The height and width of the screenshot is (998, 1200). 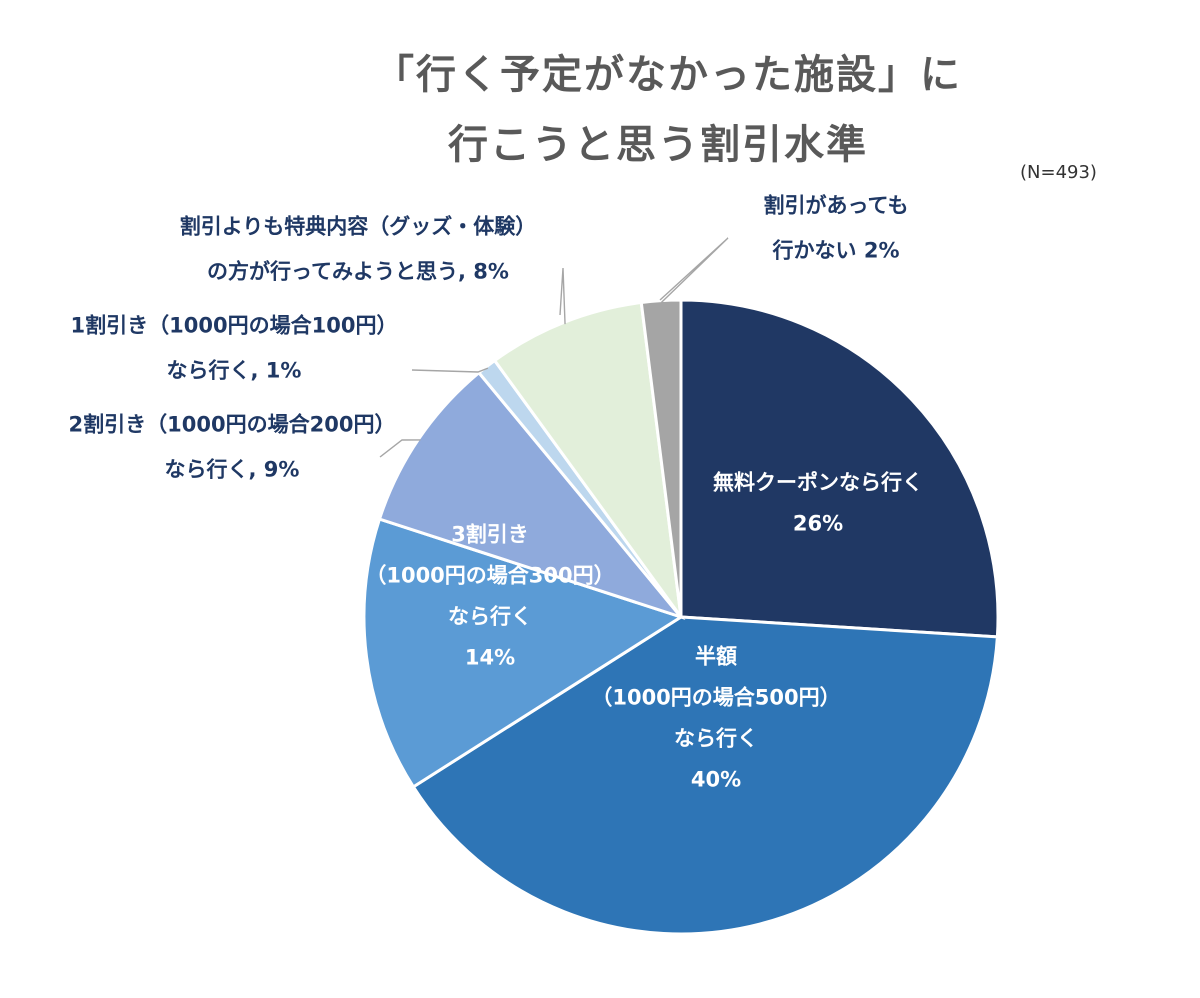 I want to click on sample-size-note: (N=493), so click(x=1058, y=172).